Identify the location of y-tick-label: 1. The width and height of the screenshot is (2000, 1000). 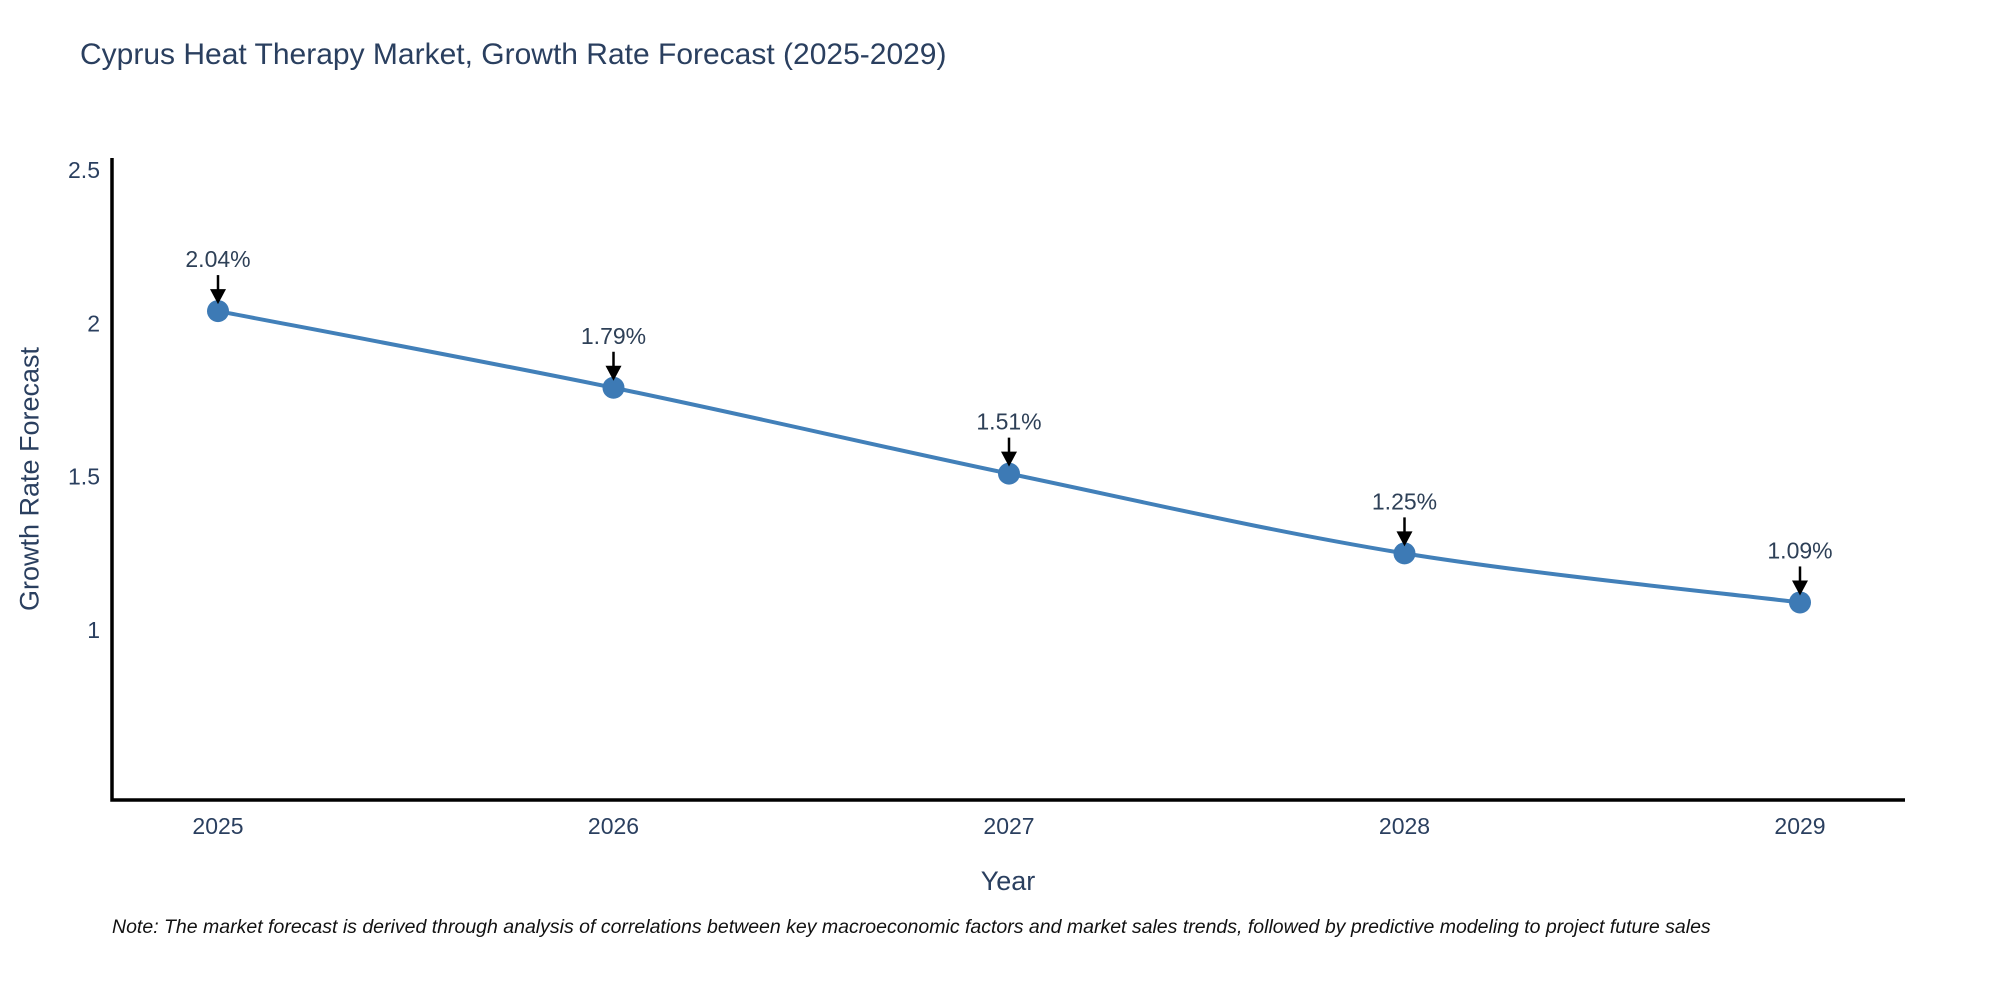
(93, 630).